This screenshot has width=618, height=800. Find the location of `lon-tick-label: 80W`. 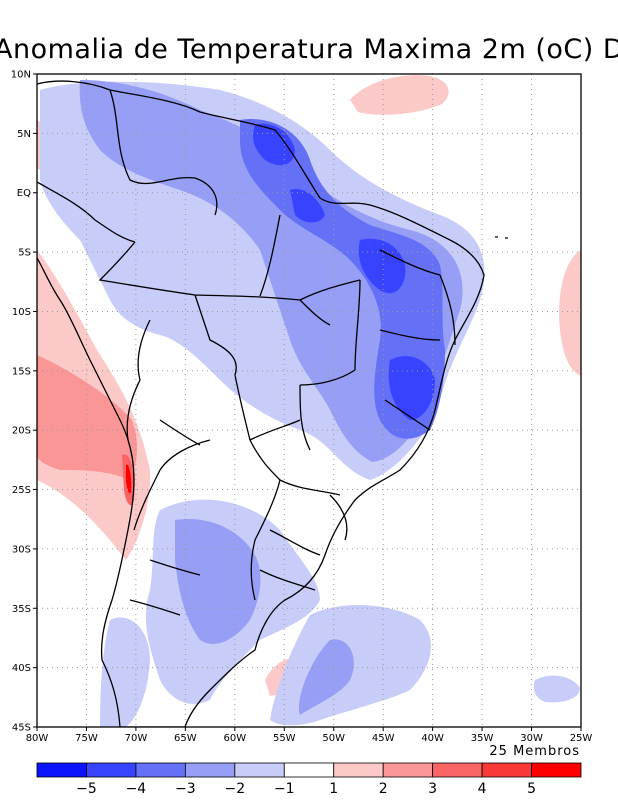

lon-tick-label: 80W is located at coordinates (37, 738).